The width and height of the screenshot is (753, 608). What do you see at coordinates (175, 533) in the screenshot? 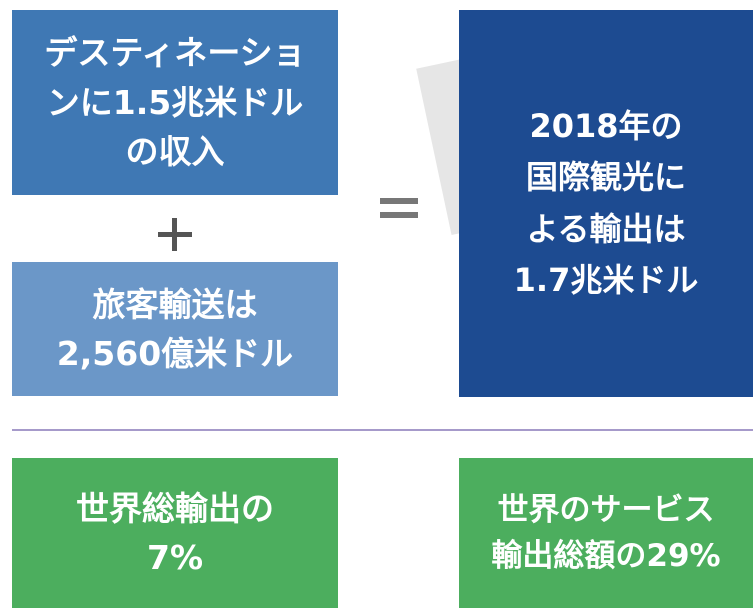
I see `box: 世界総輸出の 7%` at bounding box center [175, 533].